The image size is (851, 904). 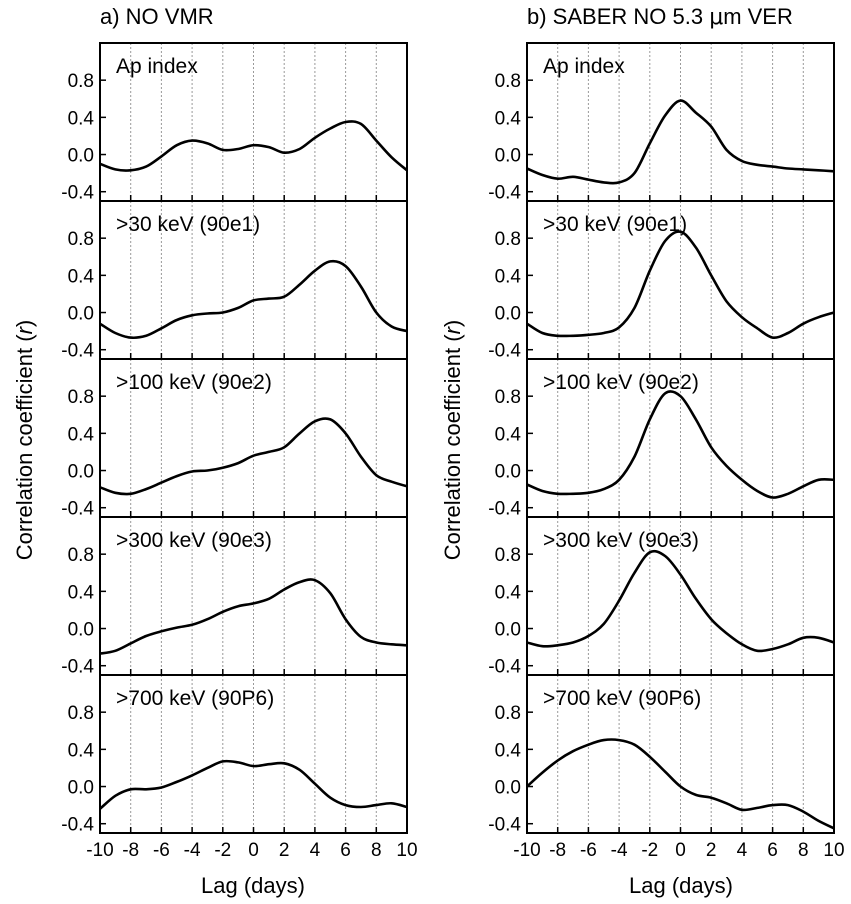 I want to click on left-y-axis-label: Correlation coefficient (r), so click(x=24, y=440).